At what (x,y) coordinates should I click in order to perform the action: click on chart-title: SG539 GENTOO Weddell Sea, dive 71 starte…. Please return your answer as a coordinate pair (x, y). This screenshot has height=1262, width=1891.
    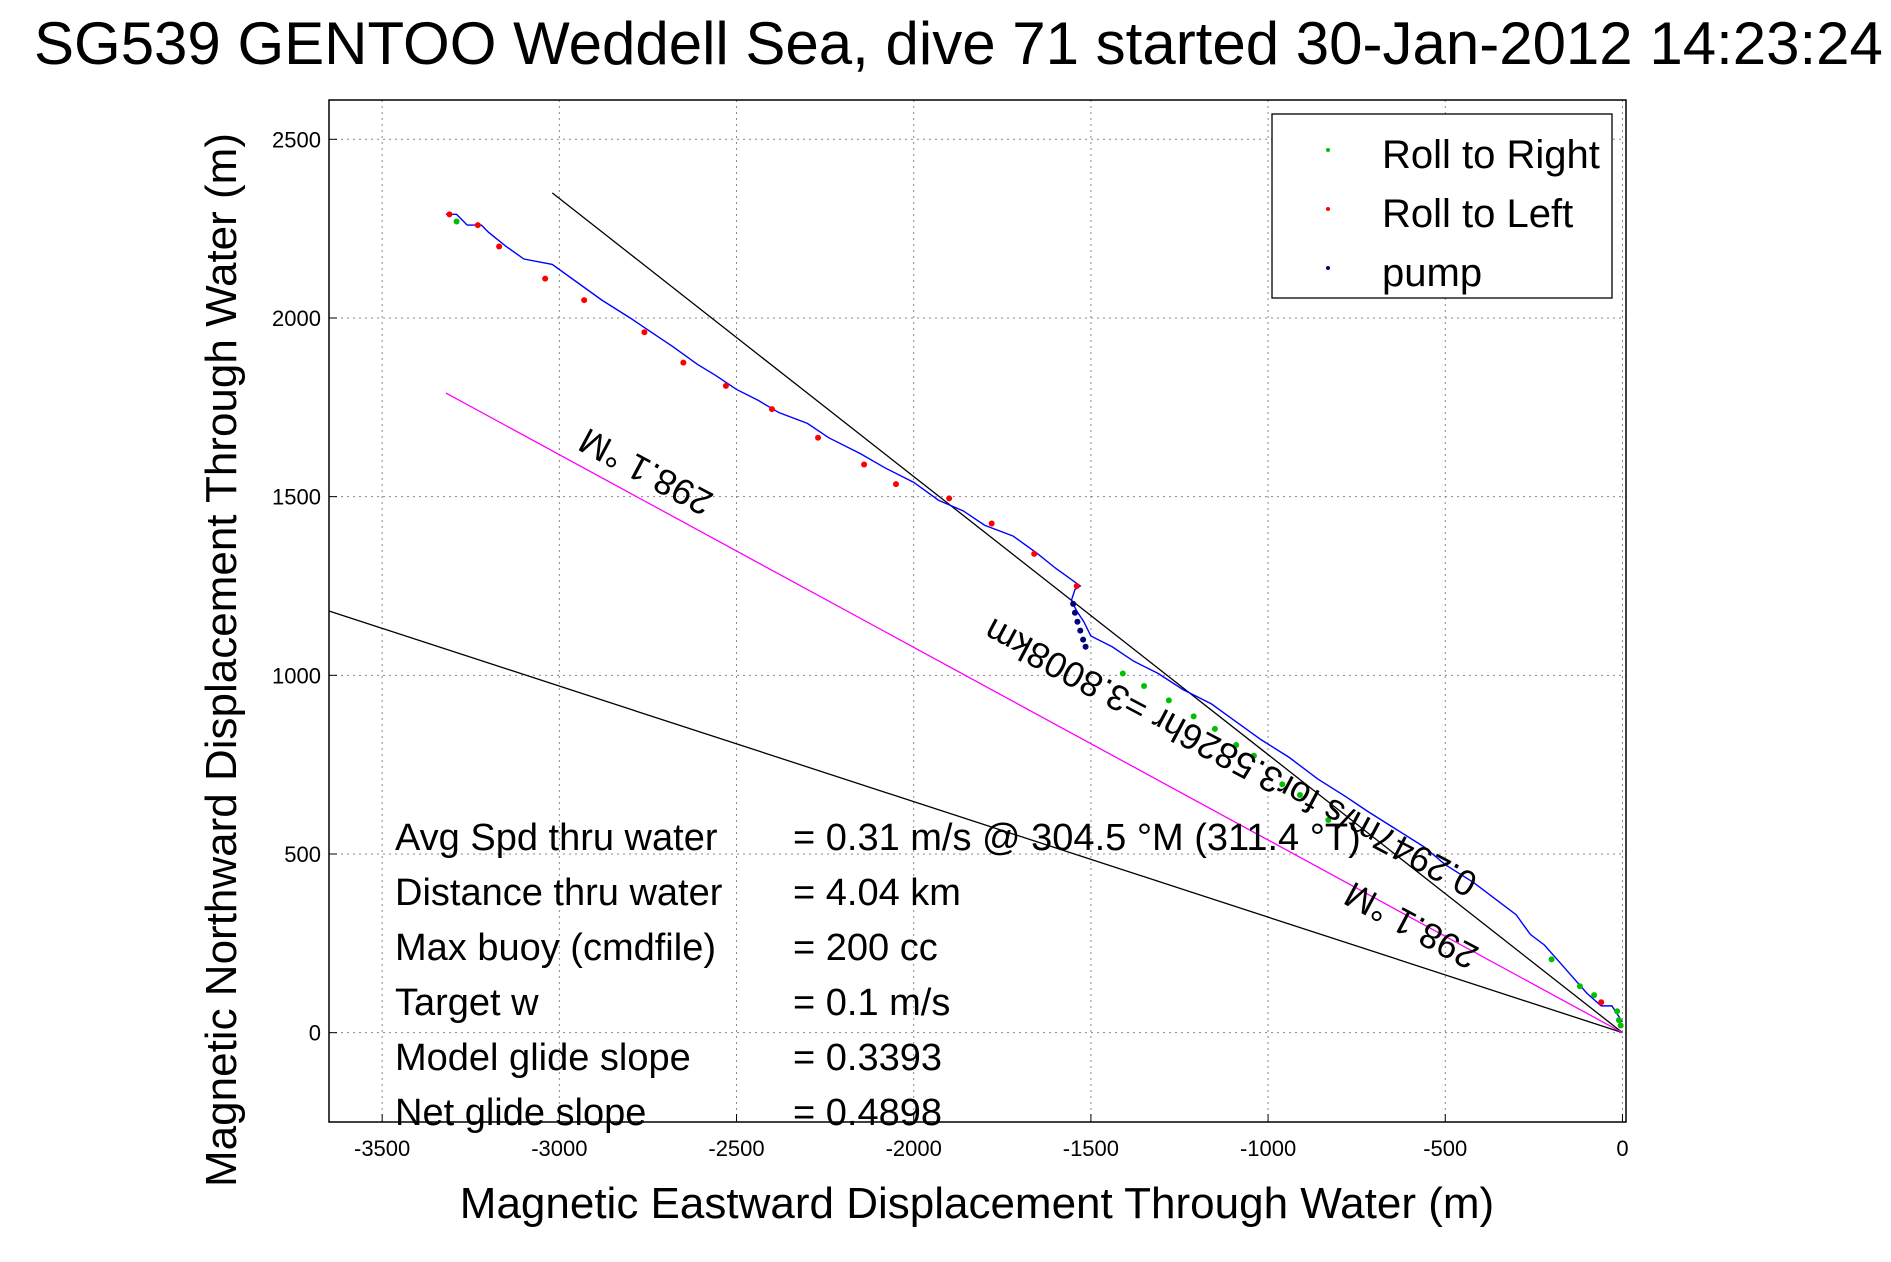
    Looking at the image, I should click on (958, 43).